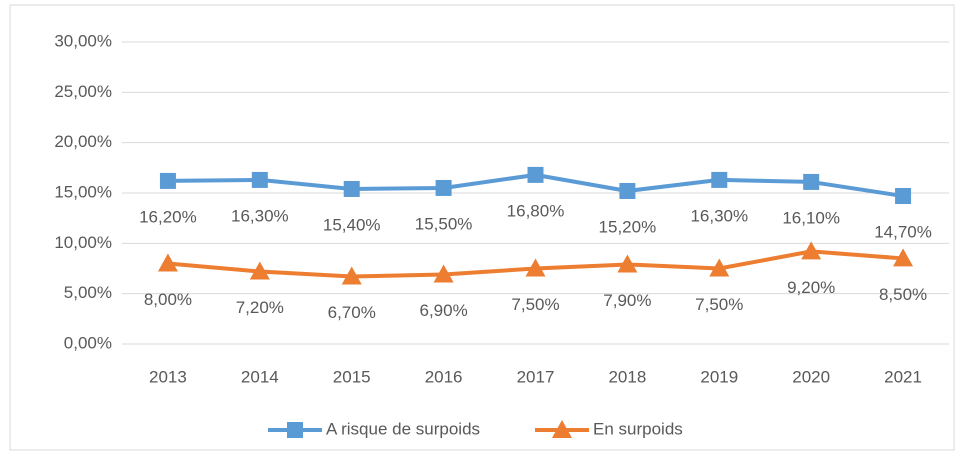 This screenshot has width=963, height=456. Describe the element at coordinates (628, 226) in the screenshot. I see `data-label: 15,20%` at that location.